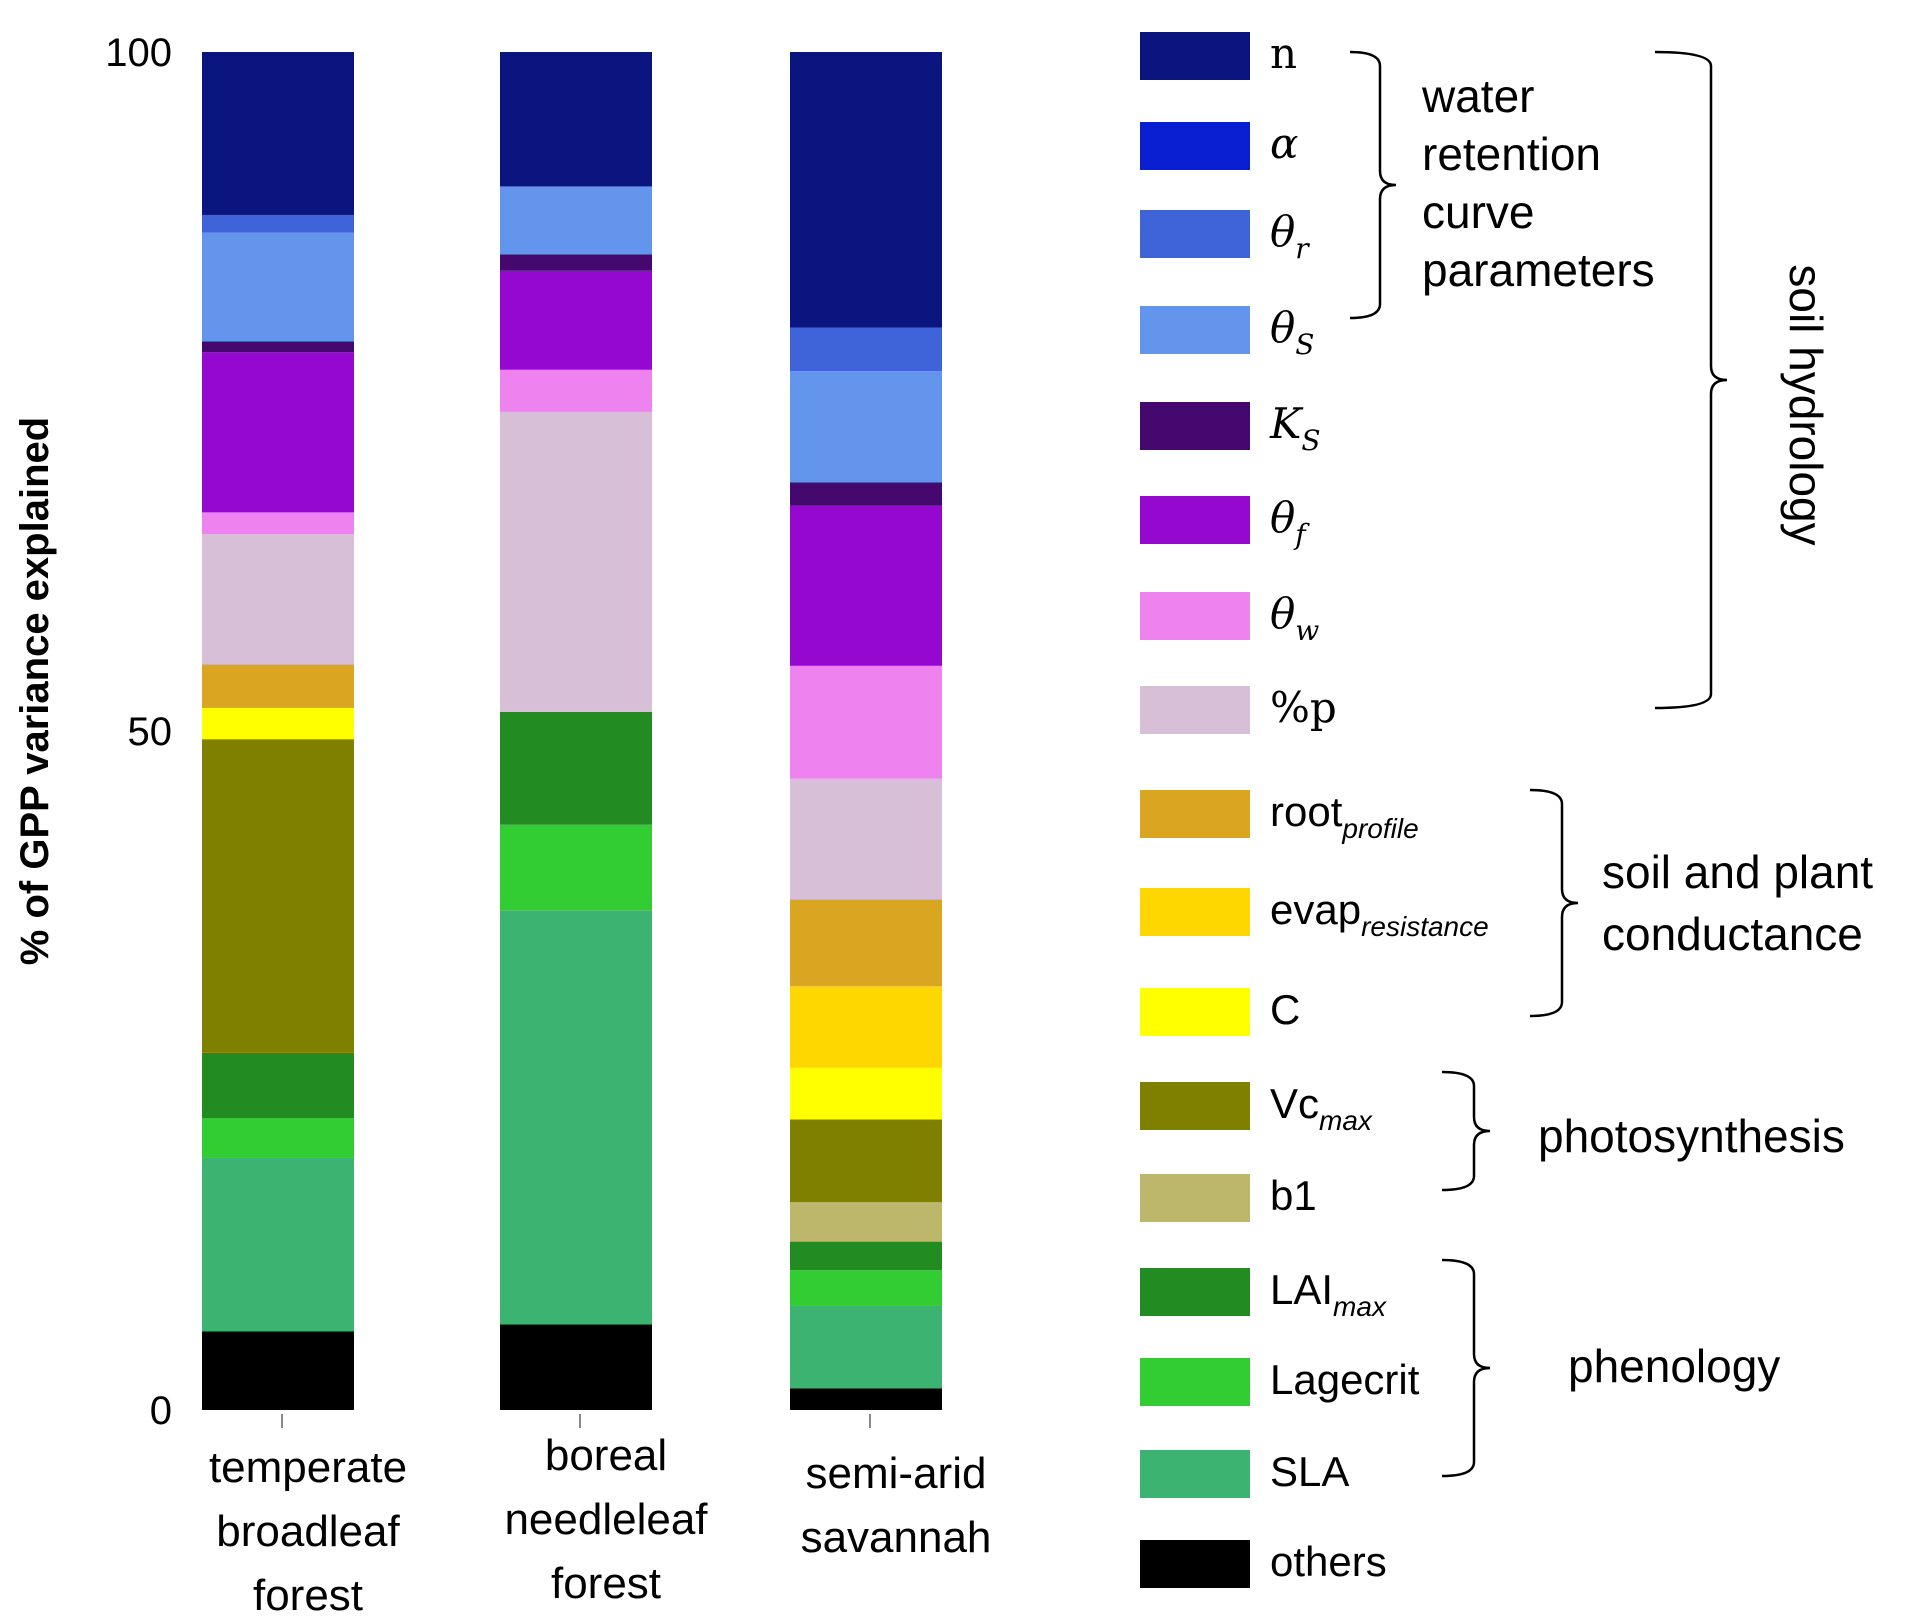 The height and width of the screenshot is (1617, 1920). What do you see at coordinates (150, 732) in the screenshot?
I see `y-tick-label: 50` at bounding box center [150, 732].